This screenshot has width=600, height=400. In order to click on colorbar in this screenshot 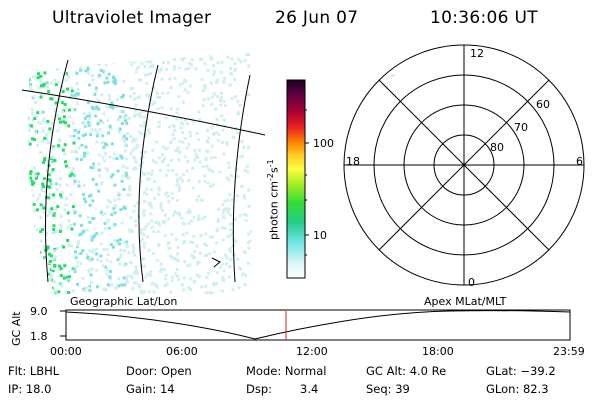, I will do `click(296, 179)`.